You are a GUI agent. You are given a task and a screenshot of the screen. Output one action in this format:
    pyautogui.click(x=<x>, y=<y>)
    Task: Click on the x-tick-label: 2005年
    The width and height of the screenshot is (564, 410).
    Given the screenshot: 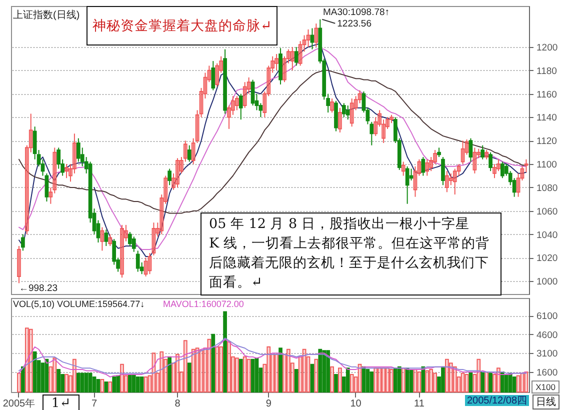 What is the action you would take?
    pyautogui.click(x=19, y=404)
    